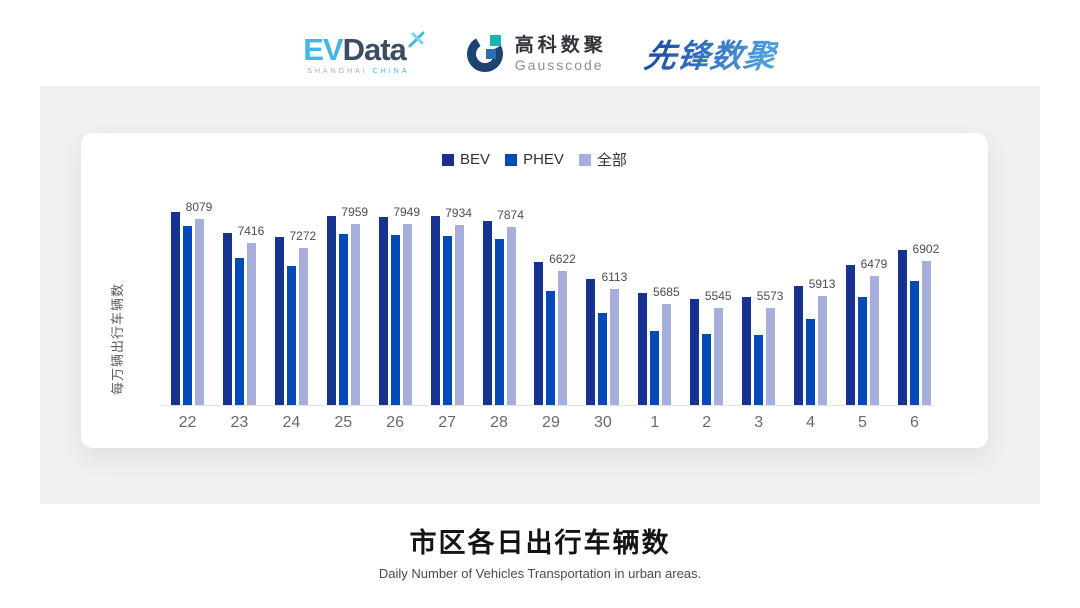 The image size is (1080, 608). Describe the element at coordinates (395, 422) in the screenshot. I see `x-tick-label: 26` at that location.